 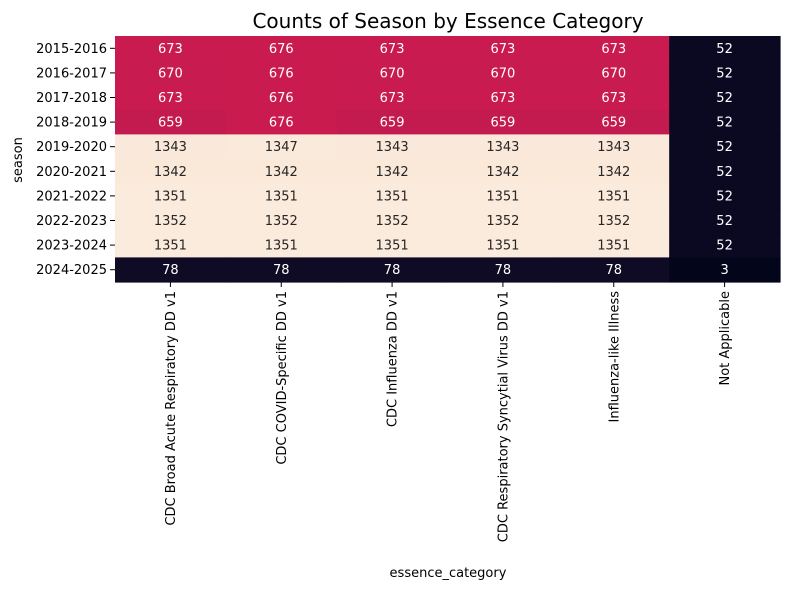 What do you see at coordinates (18, 160) in the screenshot?
I see `y-axis-label: season` at bounding box center [18, 160].